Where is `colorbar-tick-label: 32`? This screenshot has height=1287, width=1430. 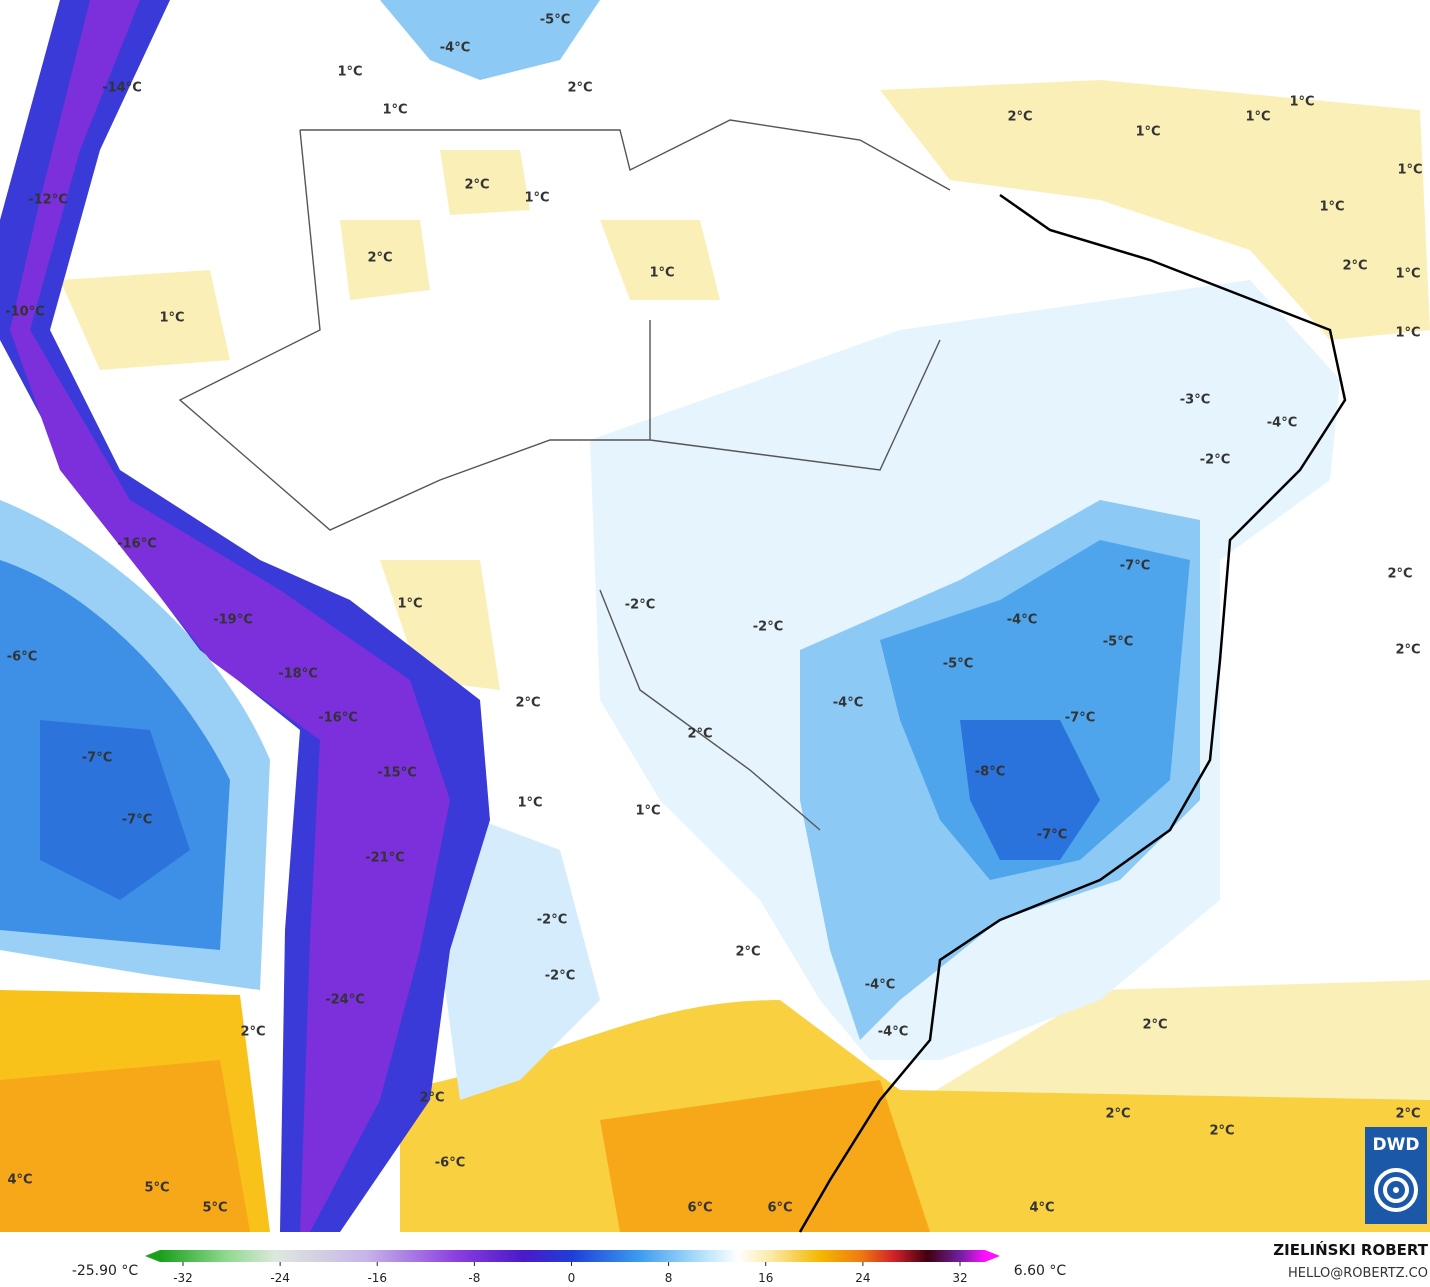
colorbar-tick-label: 32 is located at coordinates (959, 1278).